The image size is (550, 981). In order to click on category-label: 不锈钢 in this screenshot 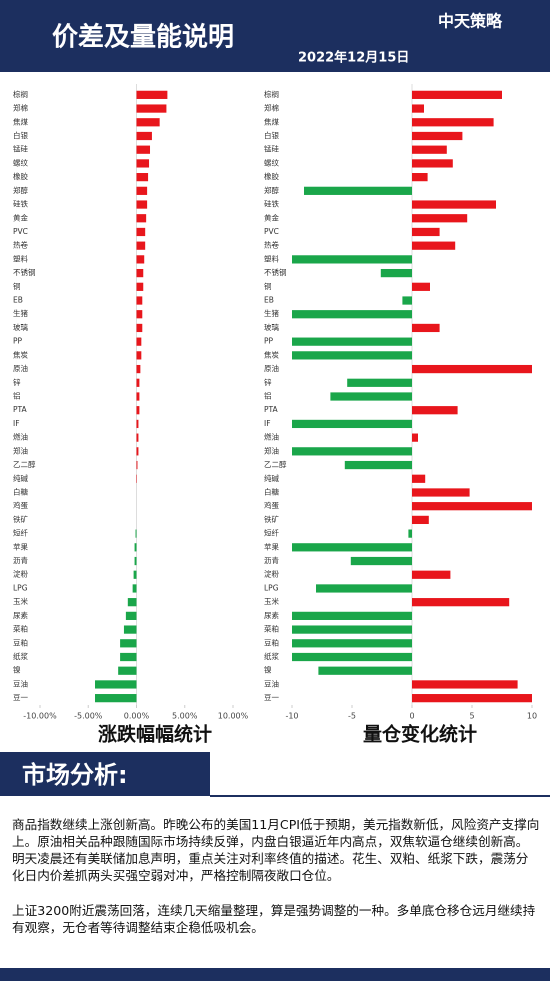, I will do `click(24, 272)`.